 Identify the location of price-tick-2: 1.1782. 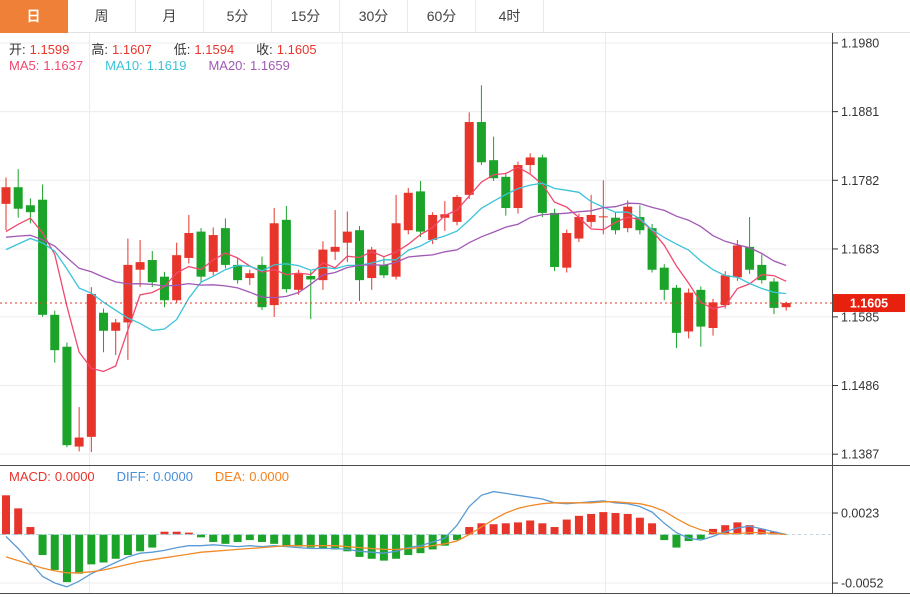
(860, 181).